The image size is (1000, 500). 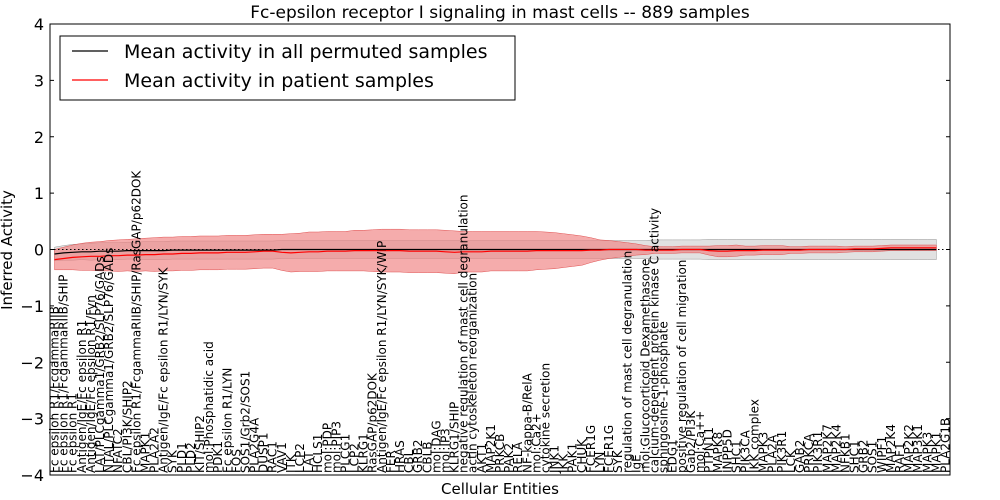 What do you see at coordinates (918, 448) in the screenshot?
I see `x-tick-label: MAP3K1` at bounding box center [918, 448].